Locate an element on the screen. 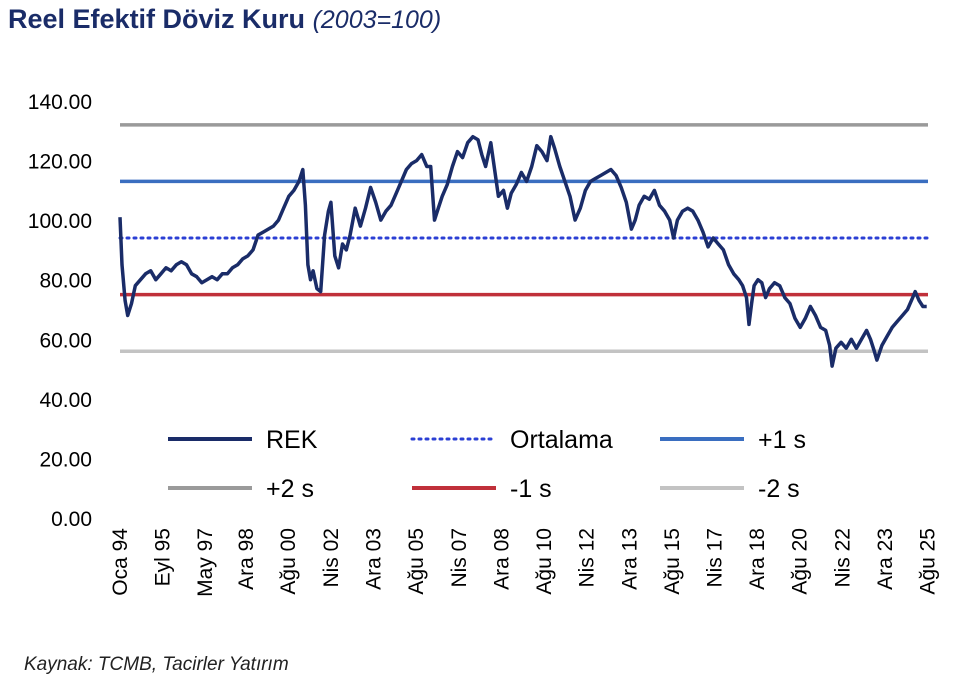  x-tick-label: Eyl 95 is located at coordinates (163, 557).